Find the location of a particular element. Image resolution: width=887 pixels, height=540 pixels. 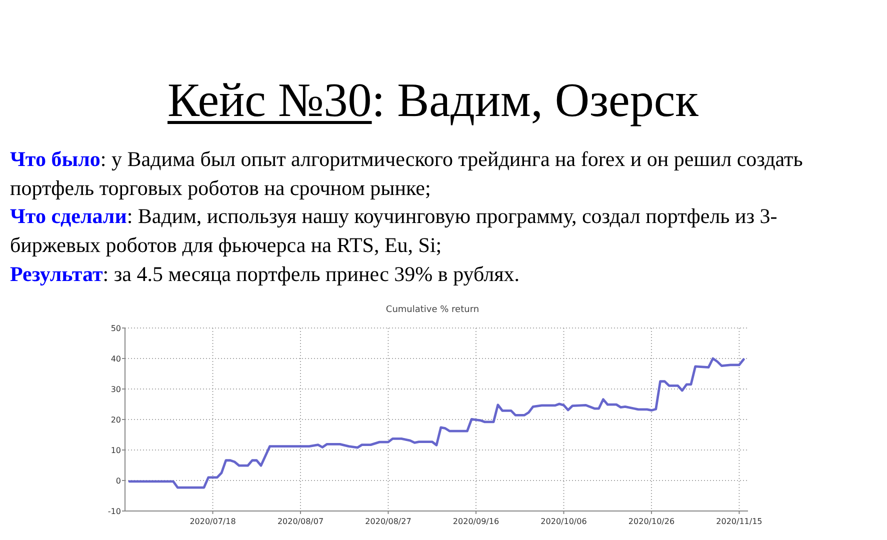

y-tick-label: 10 is located at coordinates (115, 450).